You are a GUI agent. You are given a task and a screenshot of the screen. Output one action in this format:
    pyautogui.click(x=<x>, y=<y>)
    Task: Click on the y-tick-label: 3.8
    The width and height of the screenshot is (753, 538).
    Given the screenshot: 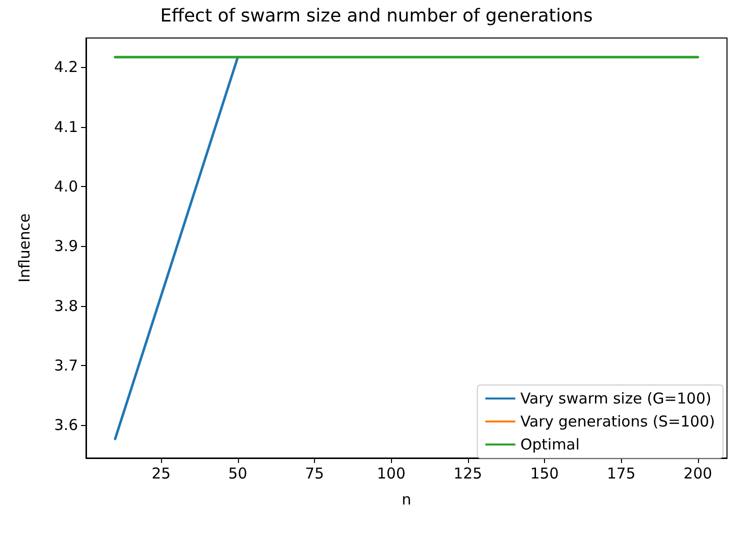 What is the action you would take?
    pyautogui.click(x=66, y=305)
    